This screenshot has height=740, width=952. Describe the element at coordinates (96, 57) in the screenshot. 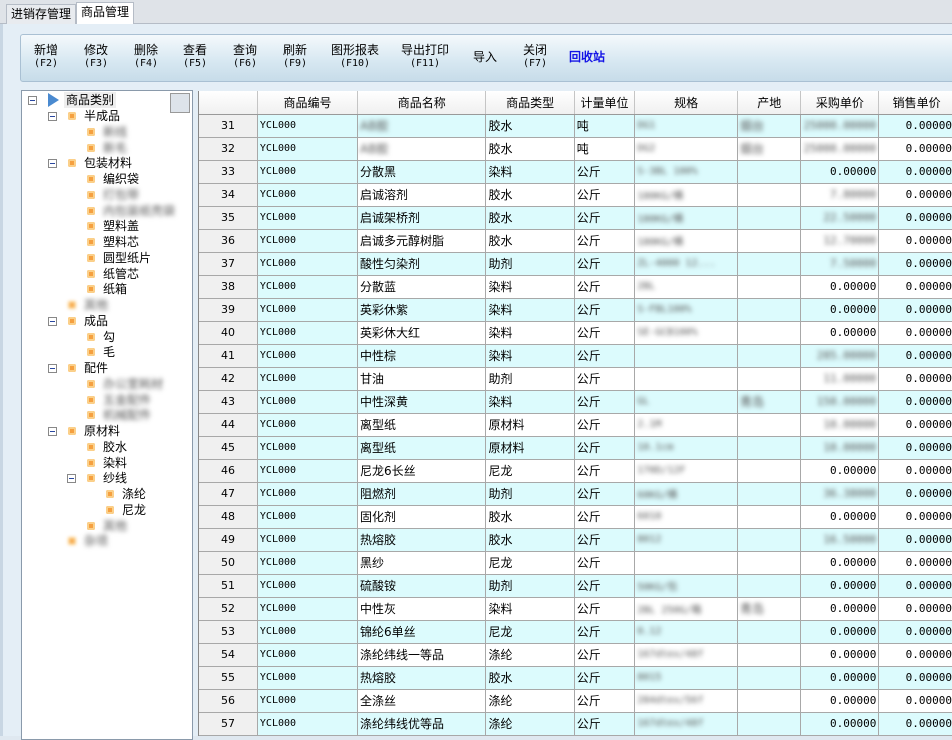

I see `edit-button: 修改 (F3)` at that location.